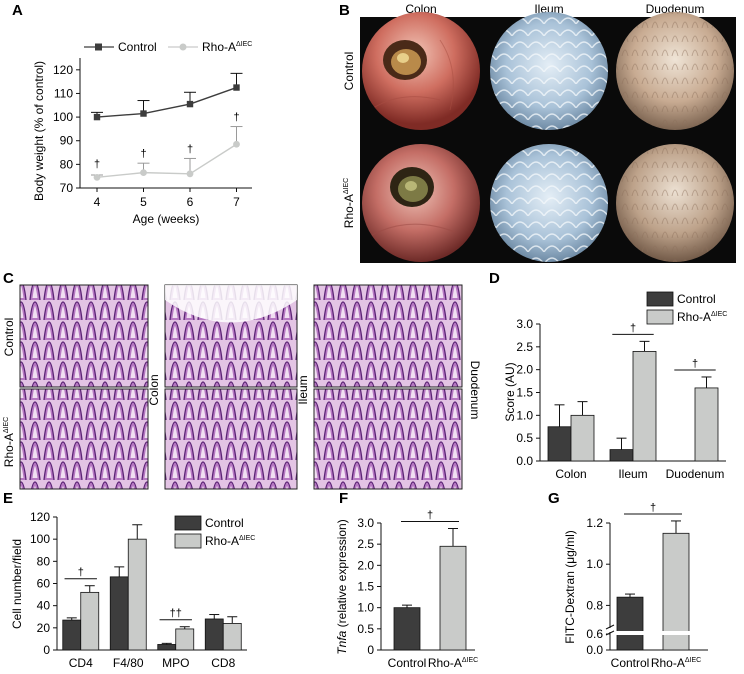 This screenshot has width=744, height=674. What do you see at coordinates (188, 523) in the screenshot?
I see `legend-e-control-swatch` at bounding box center [188, 523].